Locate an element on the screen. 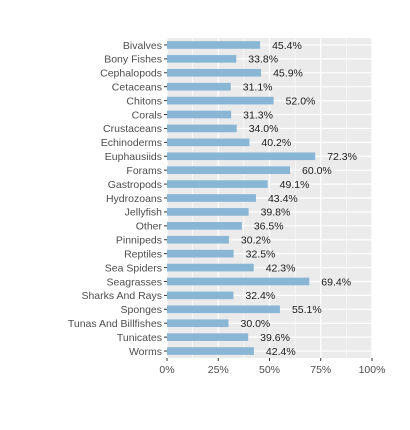 Image resolution: width=410 pixels, height=430 pixels. category-label: Other is located at coordinates (149, 227).